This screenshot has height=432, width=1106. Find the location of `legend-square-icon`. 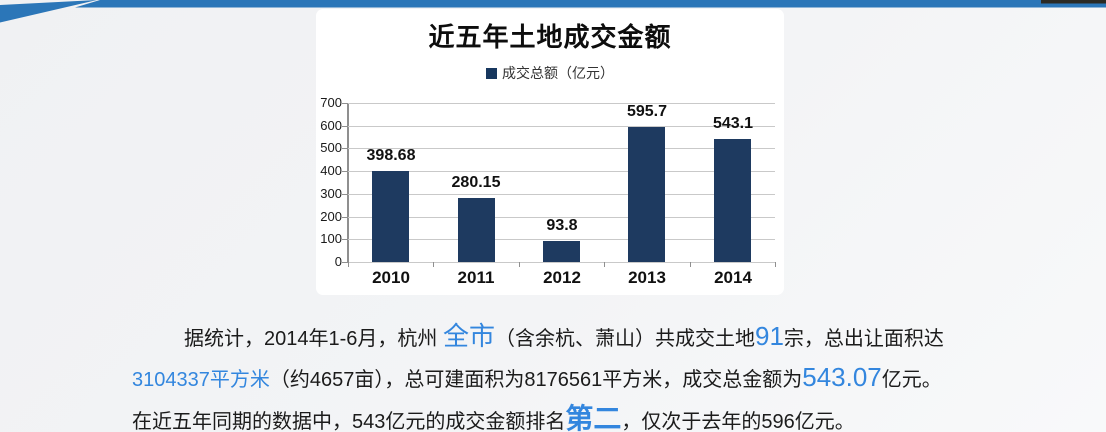

legend-square-icon is located at coordinates (491, 73).